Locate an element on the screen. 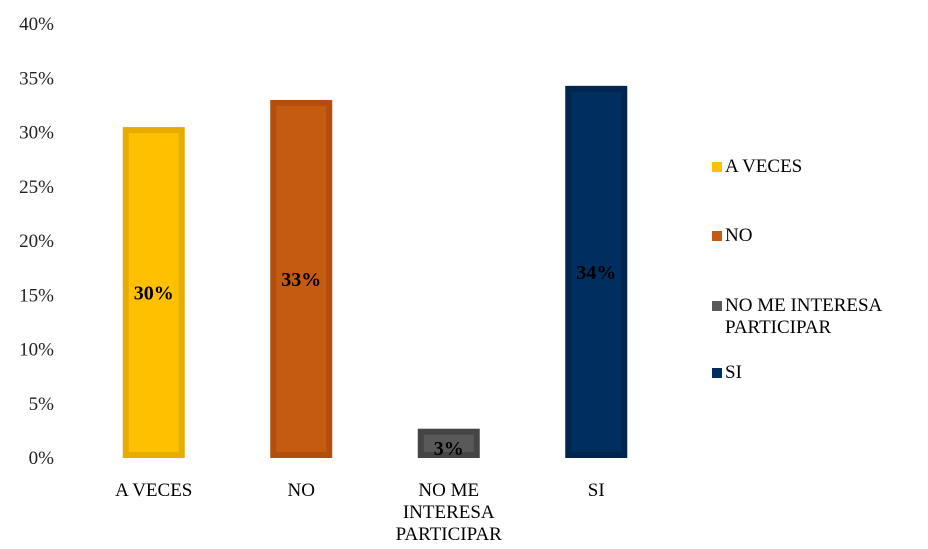 The image size is (928, 549). y-tick-label: 20% is located at coordinates (36, 241).